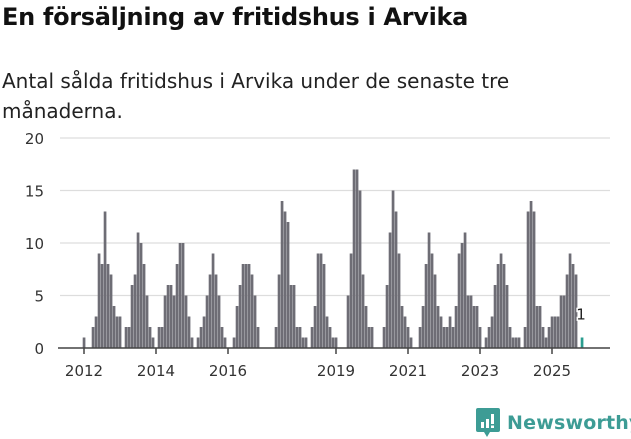  What do you see at coordinates (228, 371) in the screenshot?
I see `x-tick-label: 2016` at bounding box center [228, 371].